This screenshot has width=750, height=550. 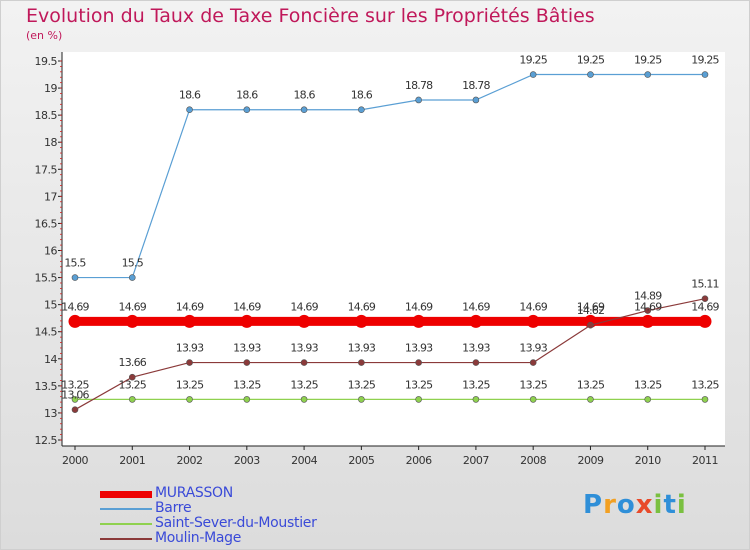 What do you see at coordinates (681, 505) in the screenshot?
I see `logo-letter: i` at bounding box center [681, 505].